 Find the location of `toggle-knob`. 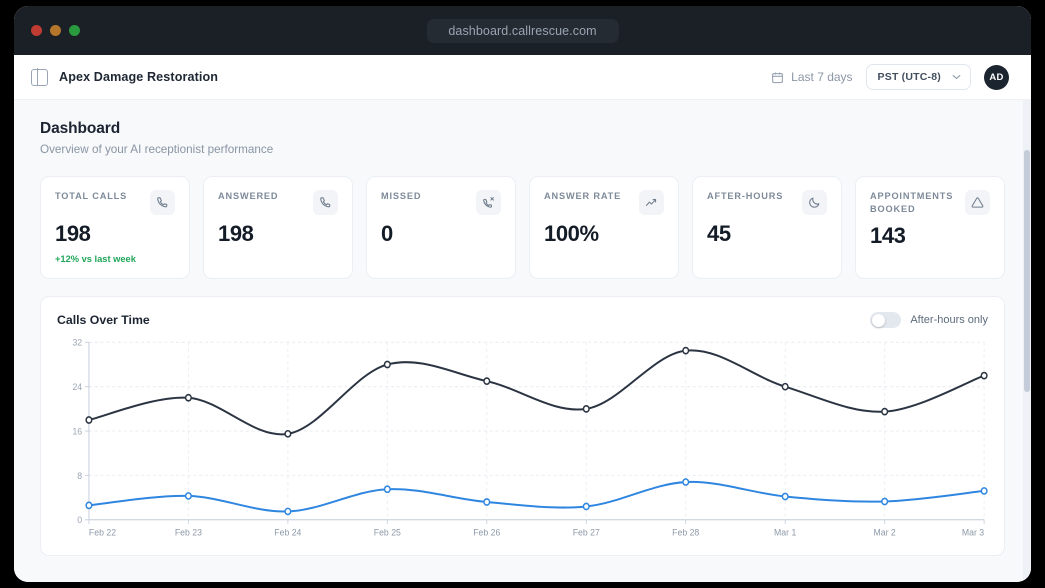

toggle-knob is located at coordinates (878, 320).